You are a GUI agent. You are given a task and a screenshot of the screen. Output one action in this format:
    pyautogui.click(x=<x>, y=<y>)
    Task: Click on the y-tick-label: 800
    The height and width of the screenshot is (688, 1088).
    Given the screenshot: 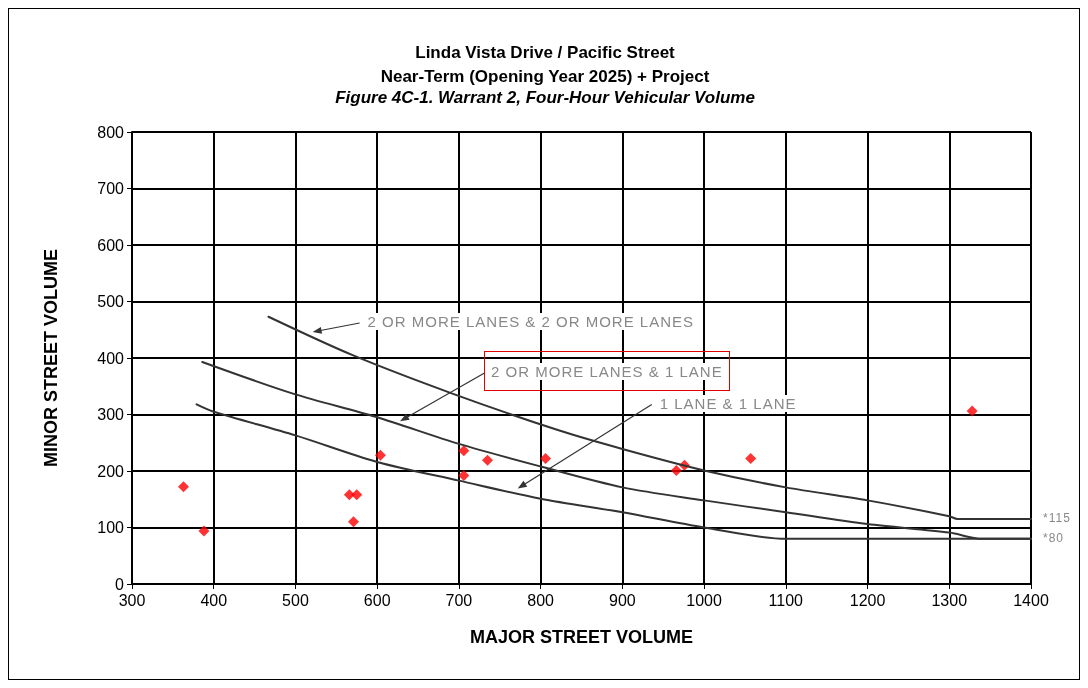 What is the action you would take?
    pyautogui.click(x=111, y=132)
    